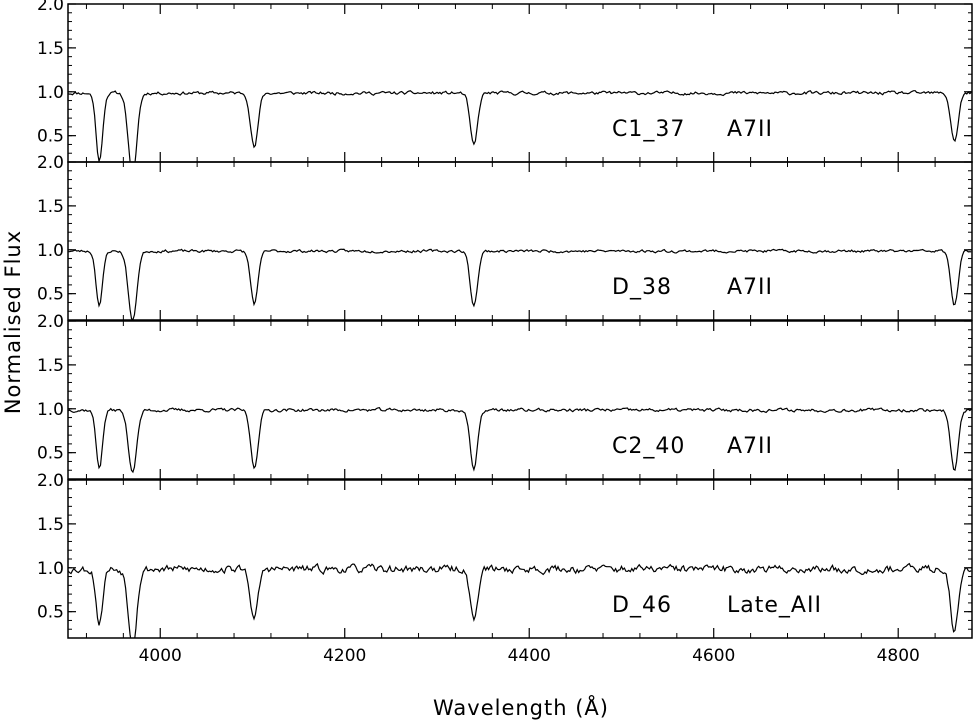 The image size is (976, 725). I want to click on x-tick-label: 4400, so click(529, 656).